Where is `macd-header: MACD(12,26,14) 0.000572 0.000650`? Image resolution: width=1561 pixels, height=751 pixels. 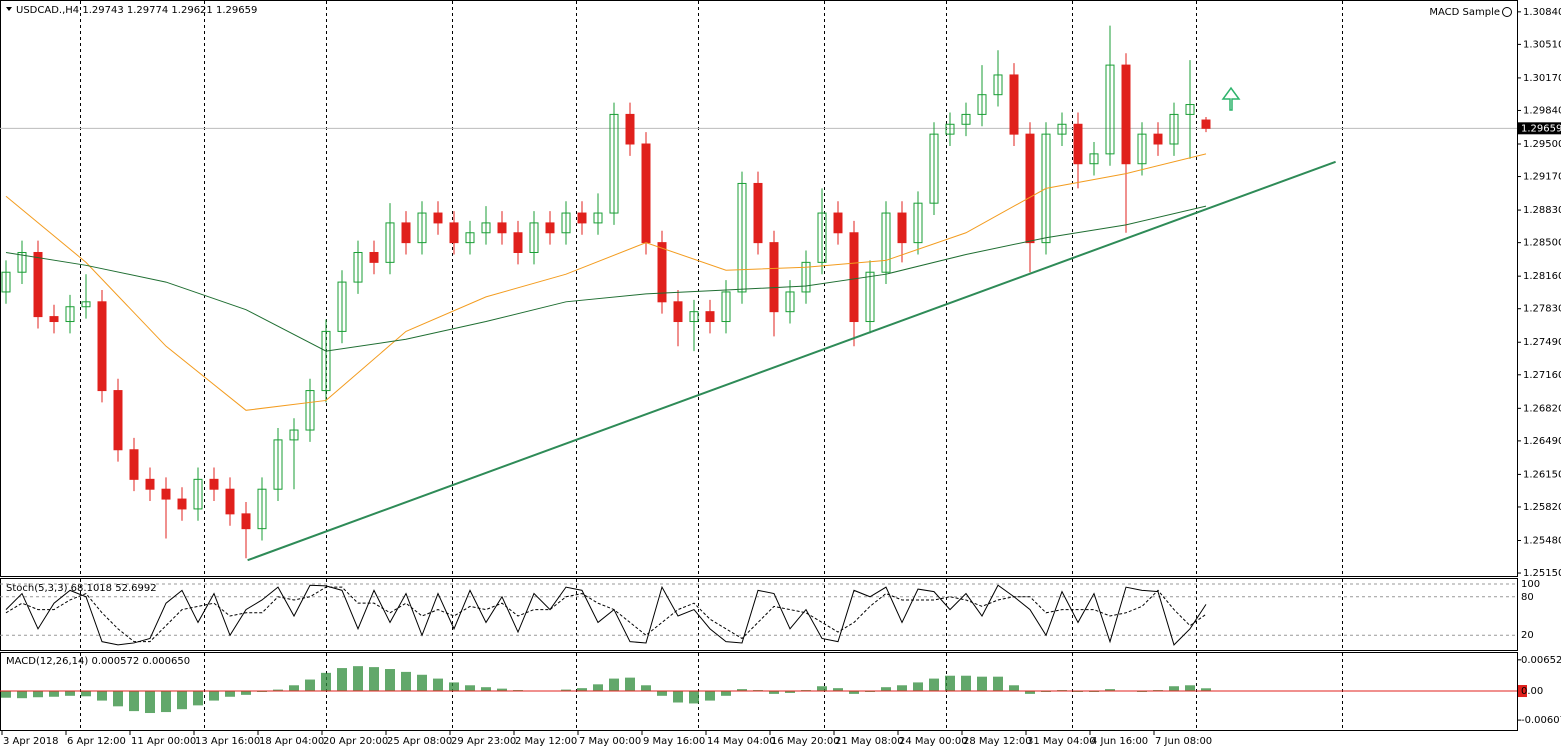 macd-header: MACD(12,26,14) 0.000572 0.000650 is located at coordinates (98, 661).